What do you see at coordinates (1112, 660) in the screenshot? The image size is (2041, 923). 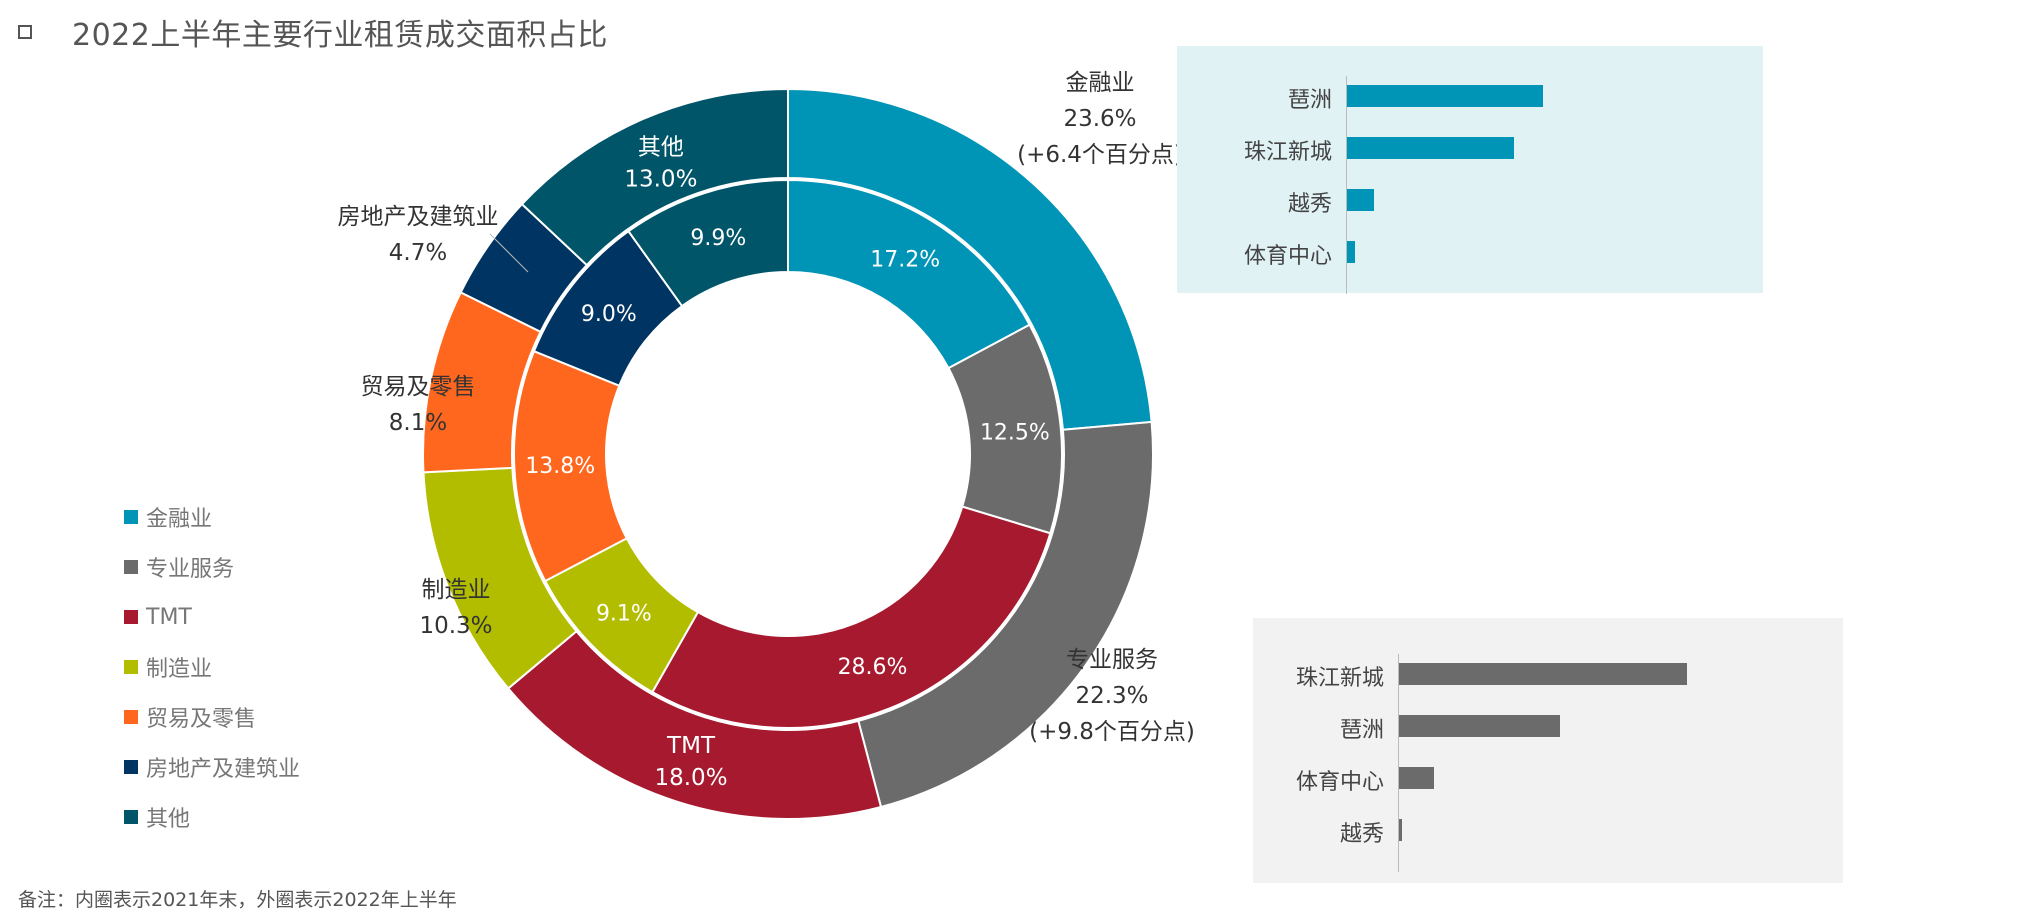 I see `outer-category-label-professional-services: 专业服务` at bounding box center [1112, 660].